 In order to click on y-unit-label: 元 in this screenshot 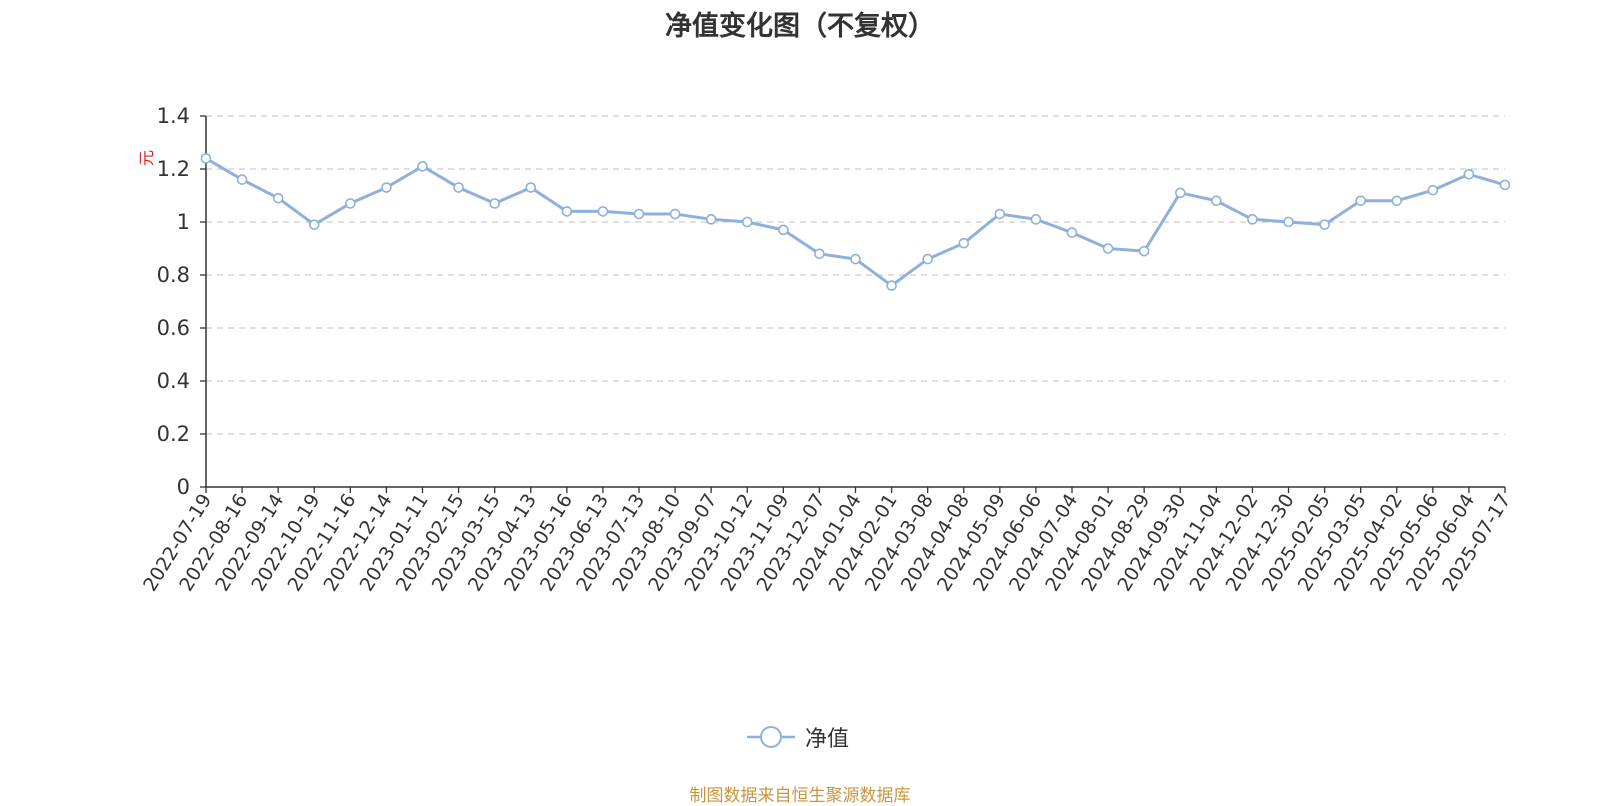, I will do `click(146, 158)`.